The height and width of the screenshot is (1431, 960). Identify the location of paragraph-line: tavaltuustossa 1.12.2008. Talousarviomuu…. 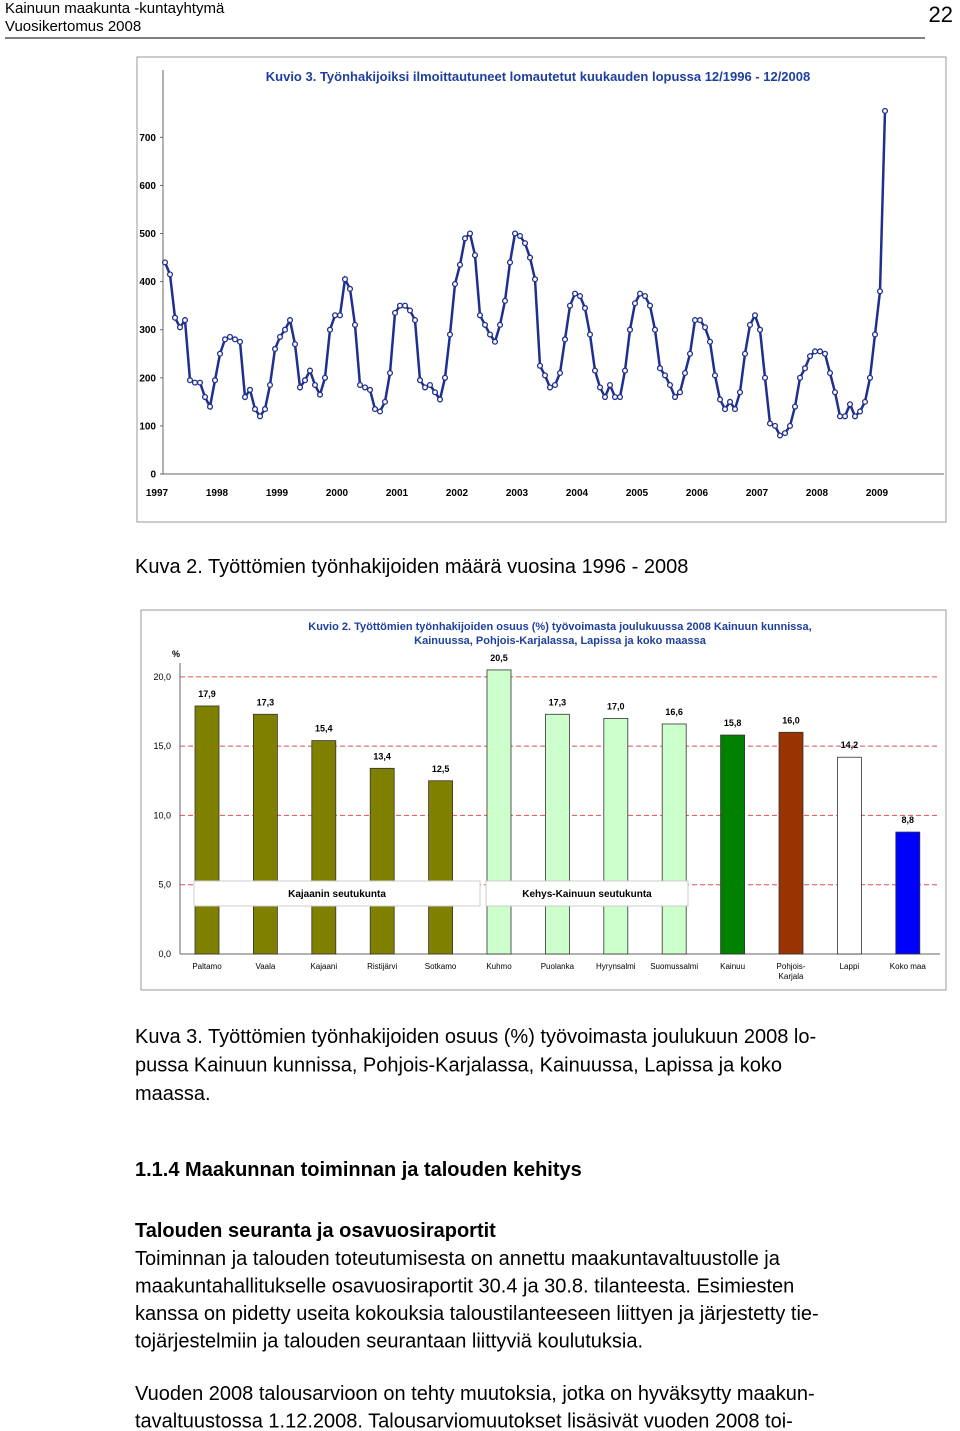
(464, 1421).